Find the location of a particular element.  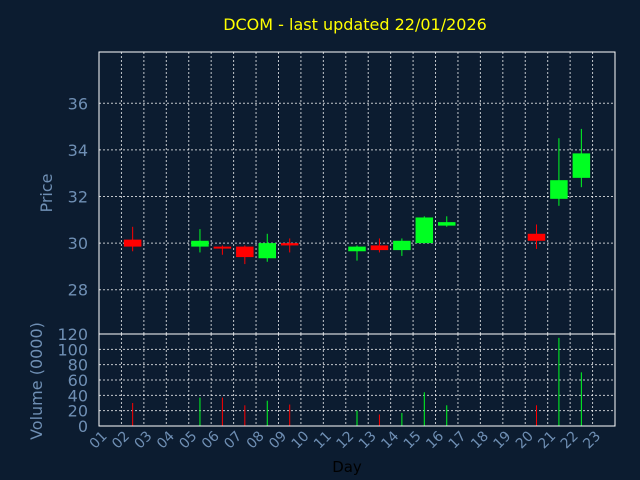

volume-tick-label: 80 is located at coordinates (78, 365).